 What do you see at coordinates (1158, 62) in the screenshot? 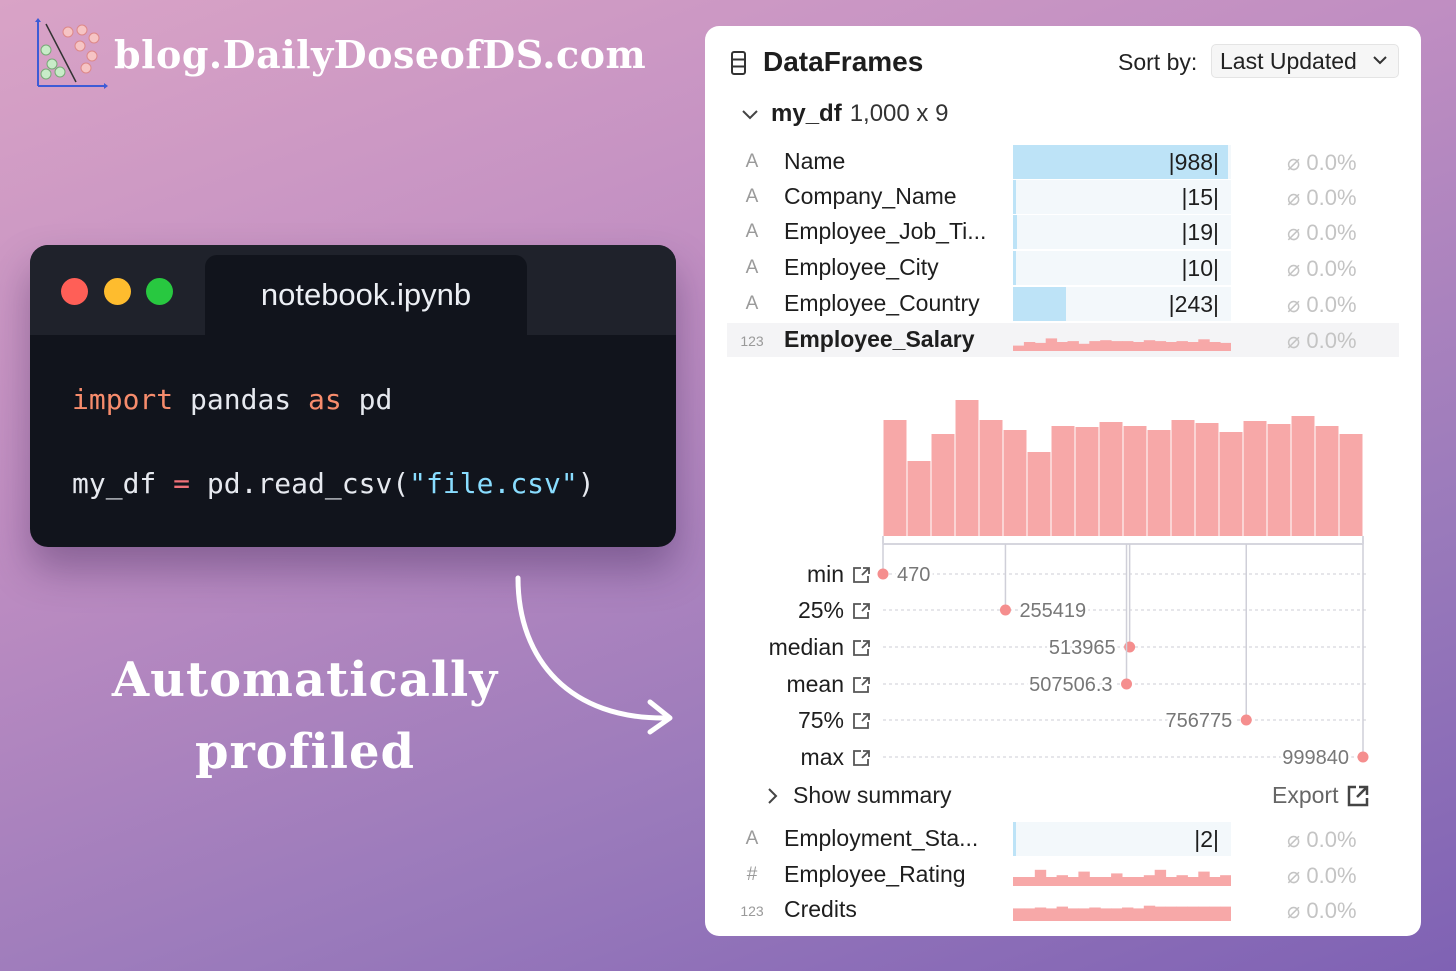
I see `sort-label: Sort by:` at bounding box center [1158, 62].